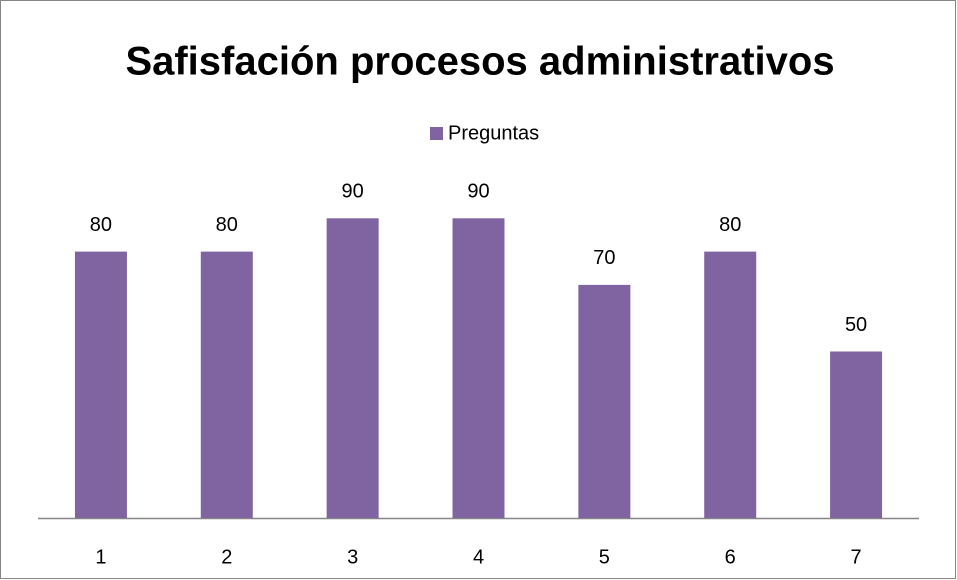  I want to click on legend-swatch, so click(436, 133).